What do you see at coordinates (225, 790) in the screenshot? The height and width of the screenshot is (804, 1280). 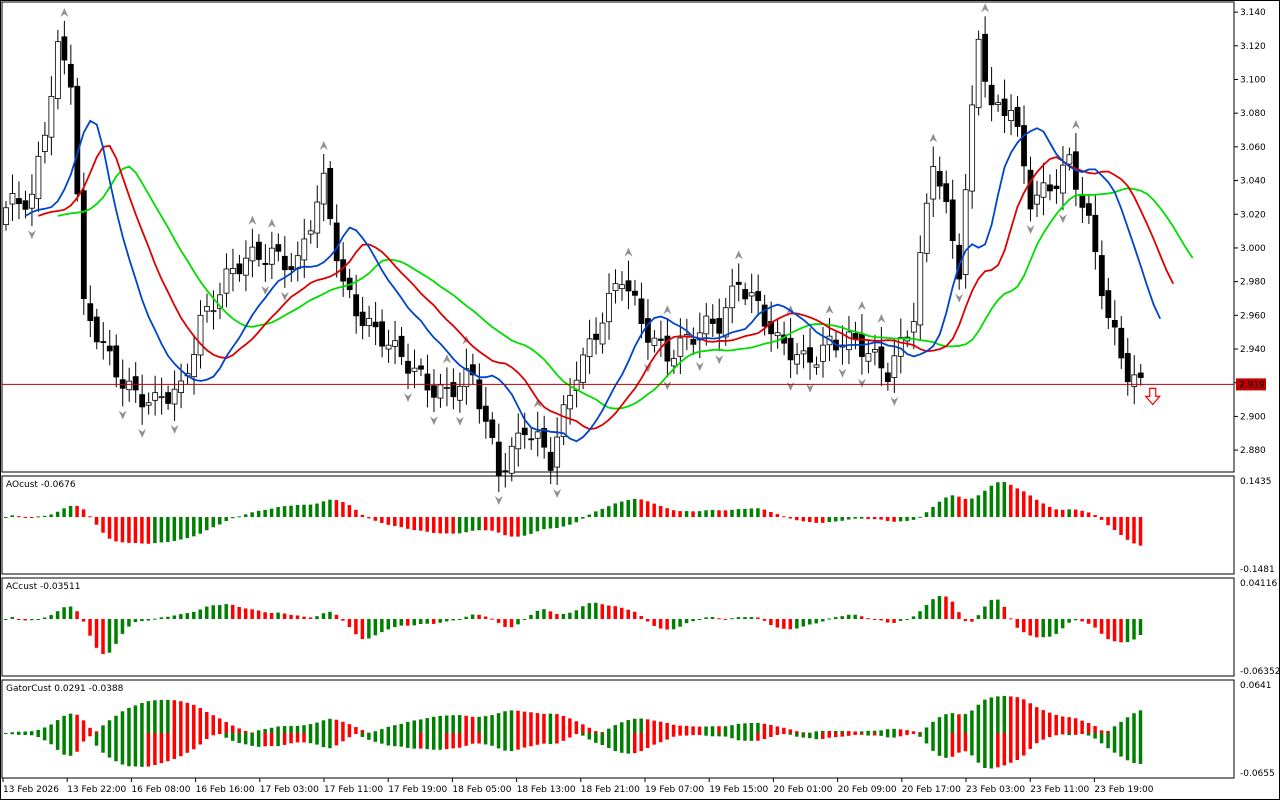 I see `x-tick-label-3: 16 Feb 16:00` at bounding box center [225, 790].